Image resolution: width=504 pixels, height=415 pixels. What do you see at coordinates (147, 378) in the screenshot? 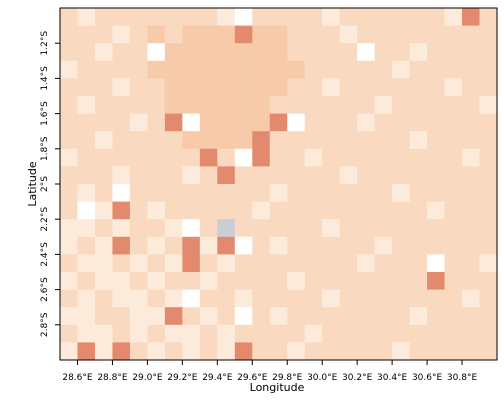
I see `x-tick-label: 29.0°E` at bounding box center [147, 378].